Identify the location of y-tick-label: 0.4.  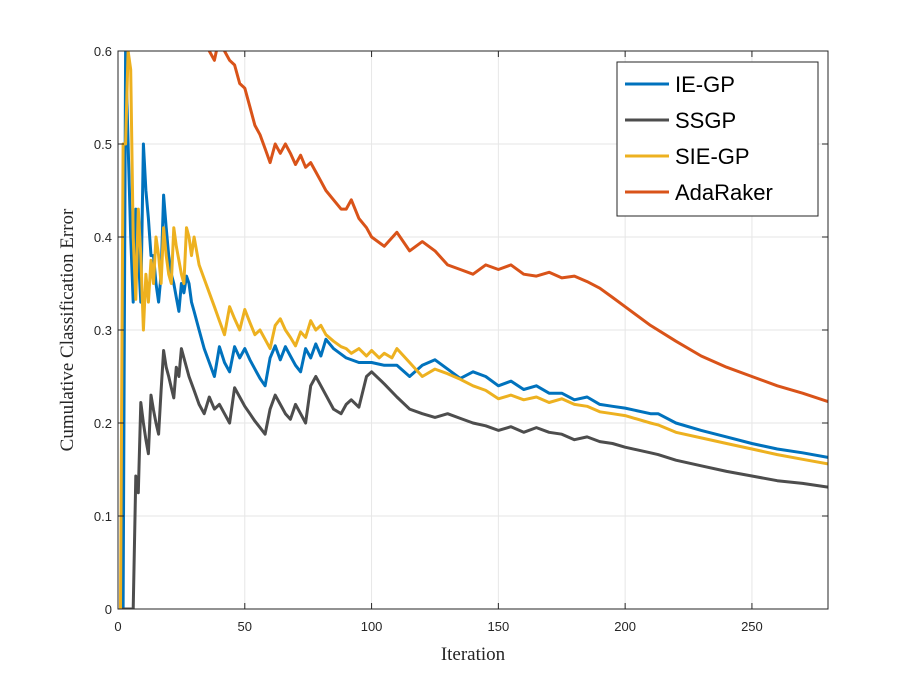
(103, 237).